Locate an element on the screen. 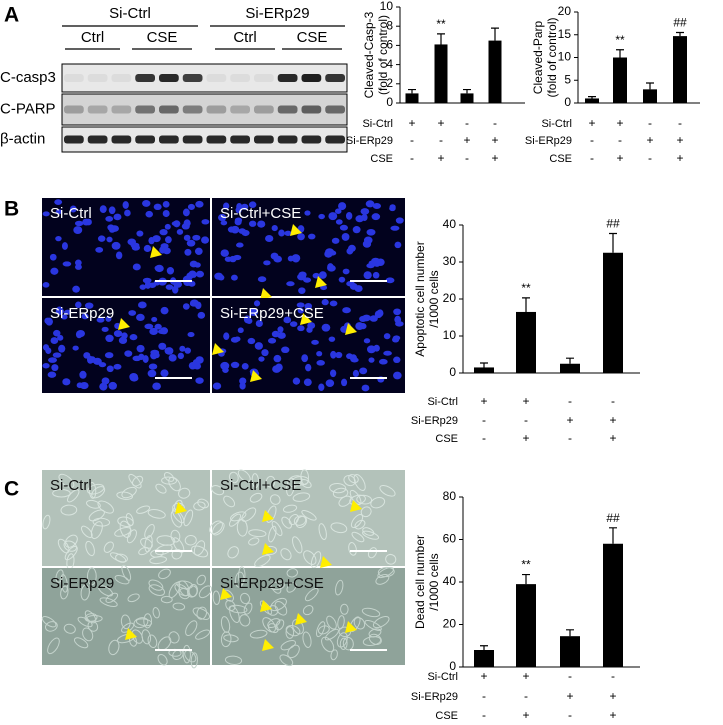 The width and height of the screenshot is (723, 725). blot-group-label: Si-ERp29 is located at coordinates (277, 13).